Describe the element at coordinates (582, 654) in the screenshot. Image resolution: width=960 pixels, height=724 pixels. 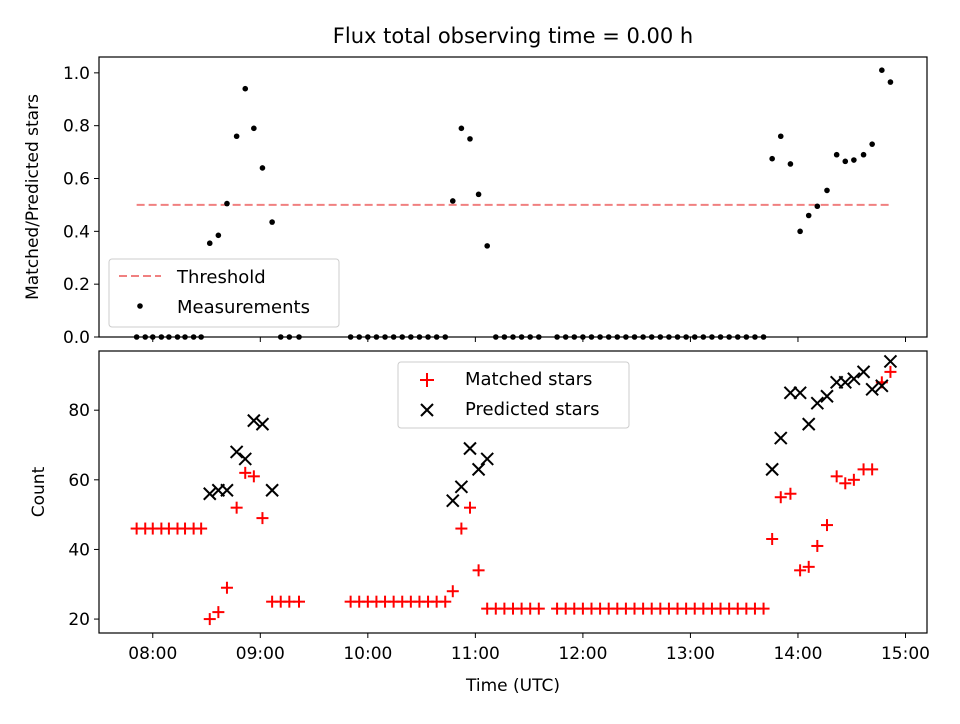
I see `x-tick-label: 12:00` at that location.